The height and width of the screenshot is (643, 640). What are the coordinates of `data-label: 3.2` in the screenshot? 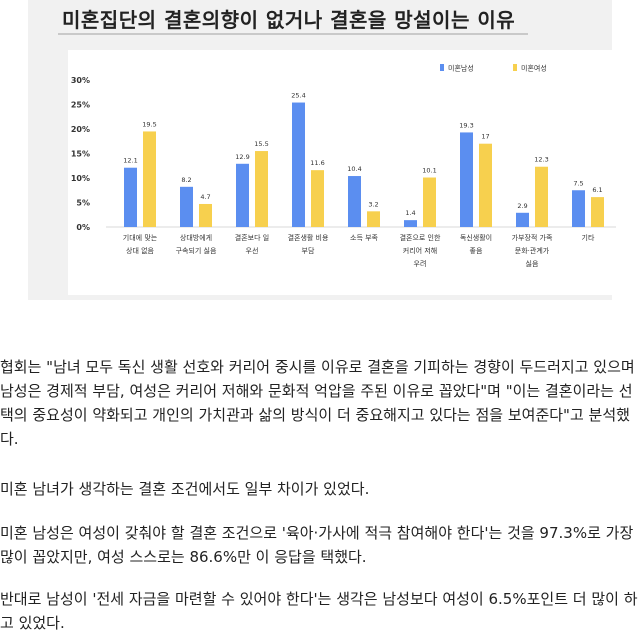 It's located at (373, 204).